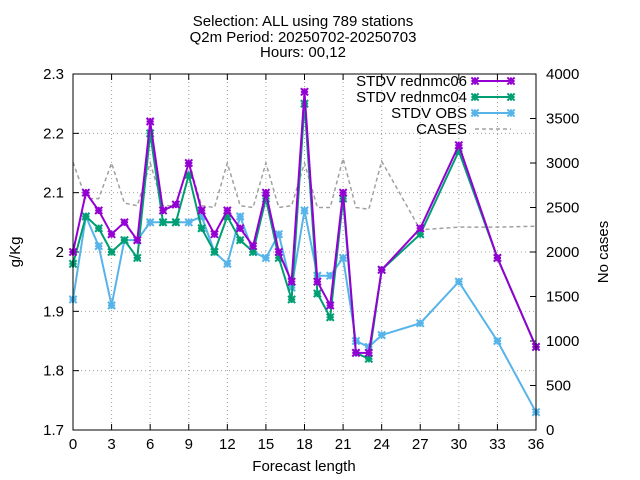 Image resolution: width=640 pixels, height=480 pixels. Describe the element at coordinates (53, 74) in the screenshot. I see `y-tick-label: 2.3` at that location.